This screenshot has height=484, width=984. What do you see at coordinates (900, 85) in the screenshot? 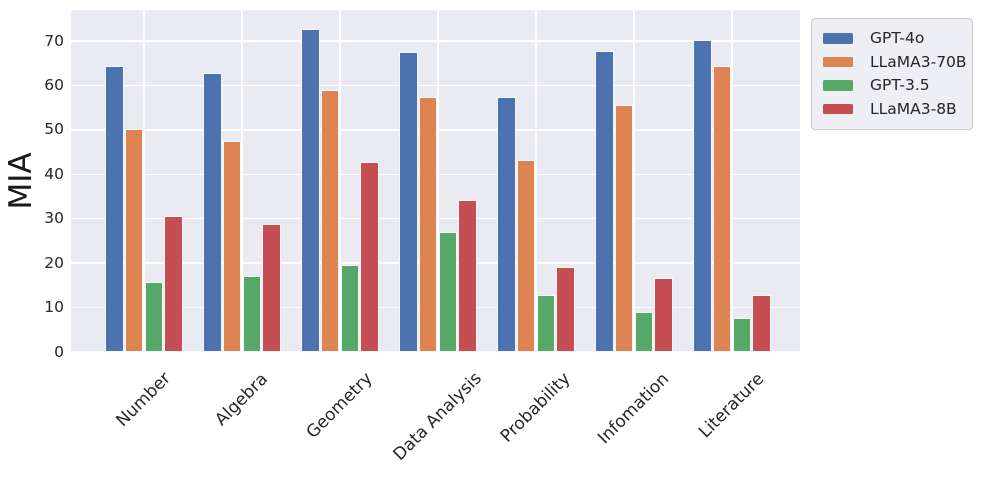
I see `legend-label: GPT-3.5` at bounding box center [900, 85].